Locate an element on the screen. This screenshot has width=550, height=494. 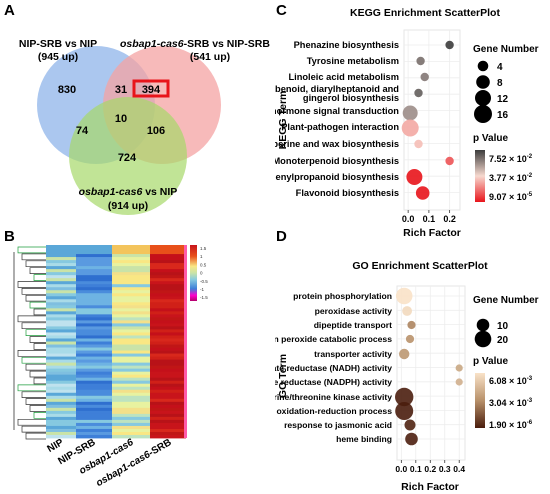
term-label: Flavonoid biosynthesis is located at coordinates (347, 193).